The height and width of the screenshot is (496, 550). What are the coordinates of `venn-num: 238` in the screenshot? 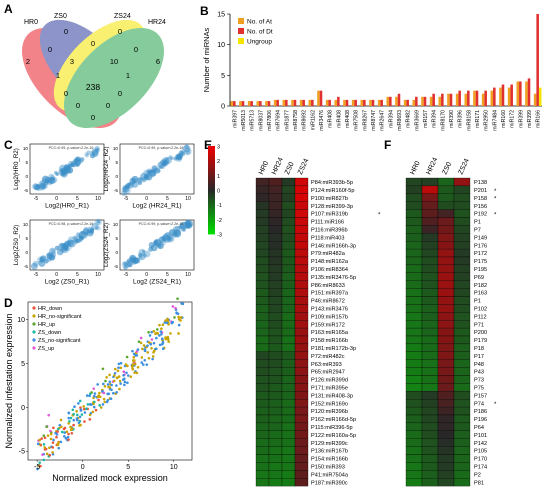 It's located at (93, 87).